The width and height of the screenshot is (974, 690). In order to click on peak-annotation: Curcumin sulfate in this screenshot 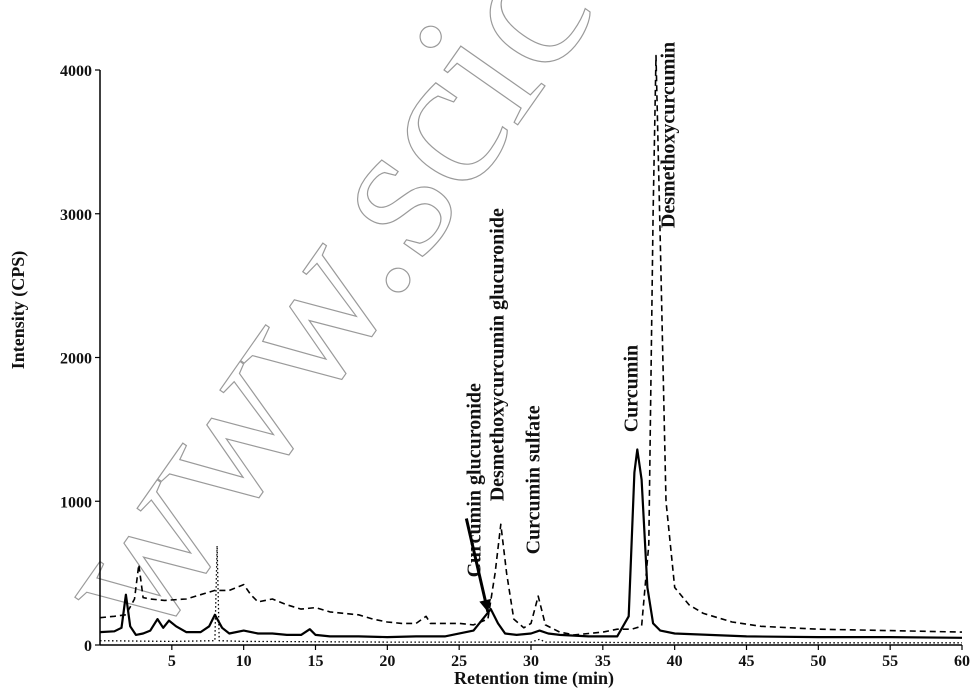, I will do `click(534, 479)`.